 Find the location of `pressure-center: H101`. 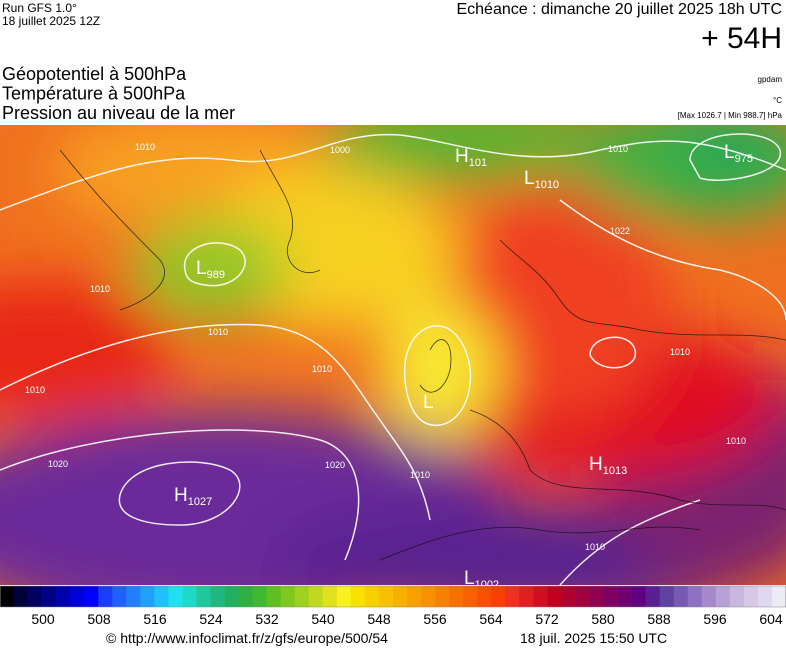

pressure-center: H101 is located at coordinates (471, 157).